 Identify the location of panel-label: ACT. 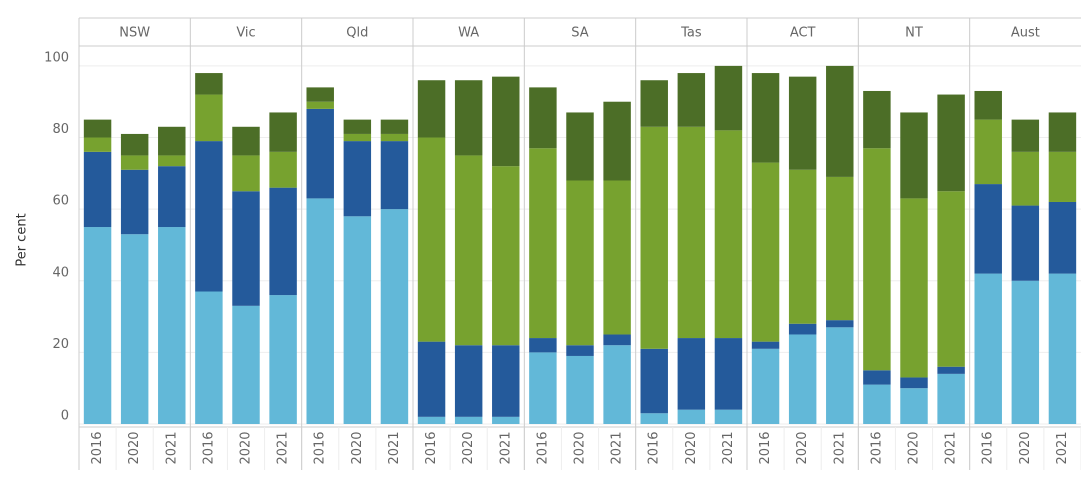
(803, 33).